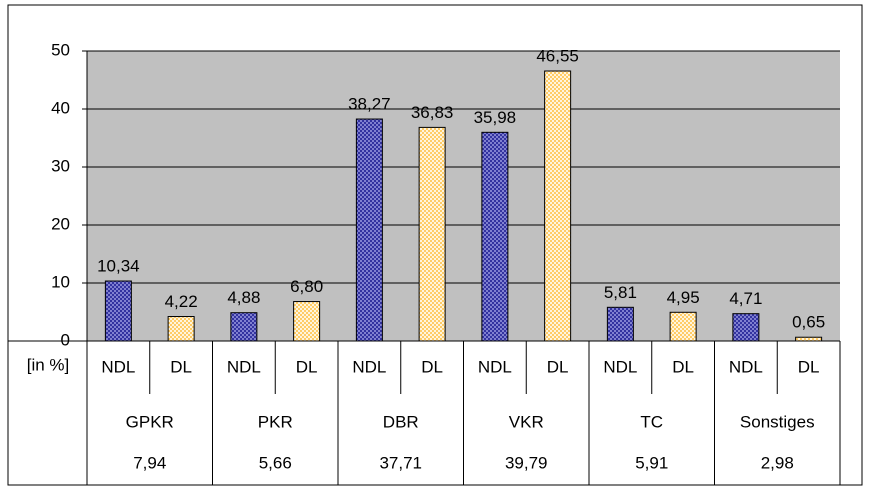  I want to click on y-tick-label: 40, so click(60, 107).